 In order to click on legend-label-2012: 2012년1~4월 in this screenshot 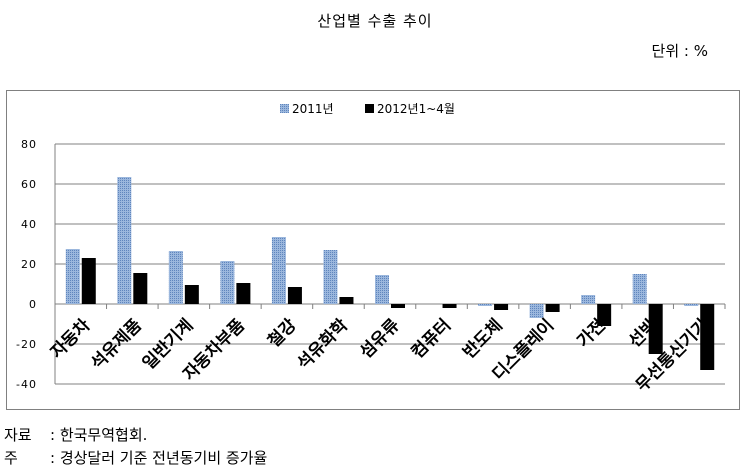, I will do `click(416, 109)`.